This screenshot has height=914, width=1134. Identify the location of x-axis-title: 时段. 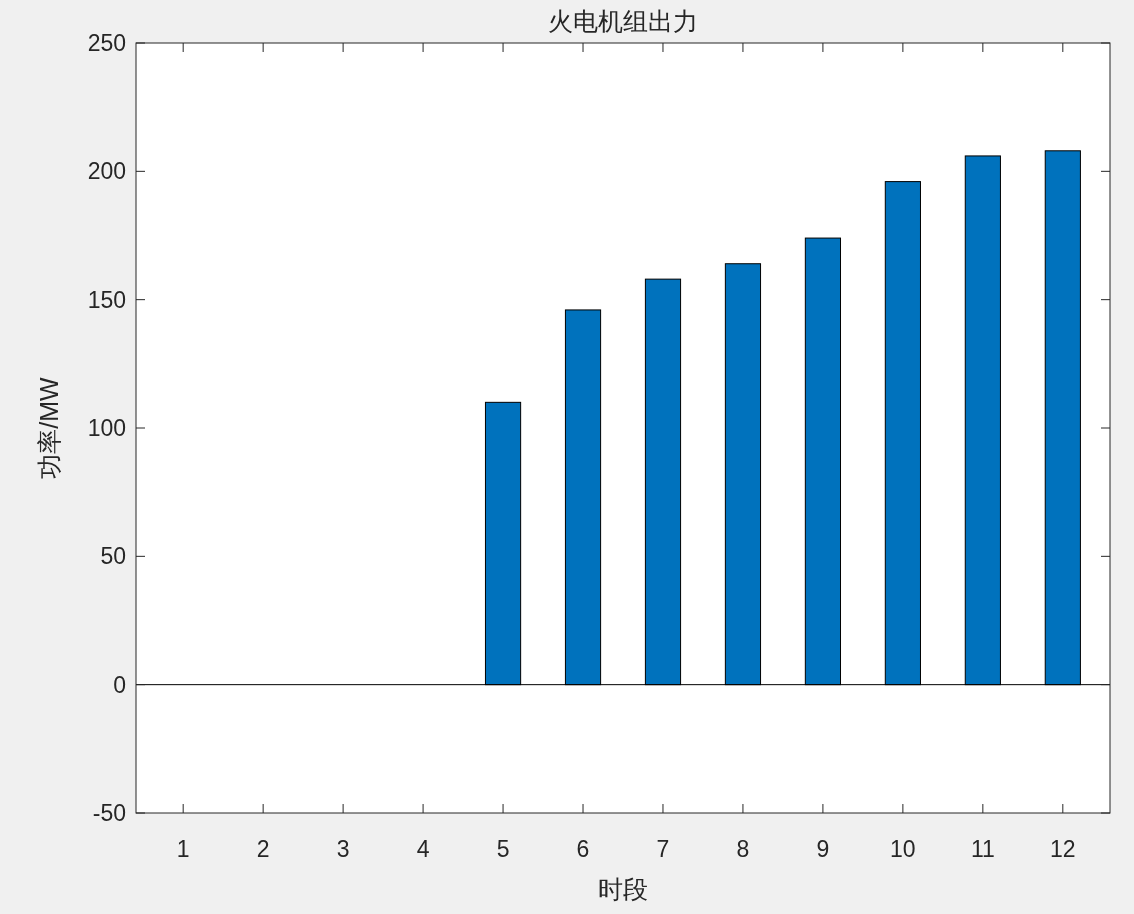
(623, 889).